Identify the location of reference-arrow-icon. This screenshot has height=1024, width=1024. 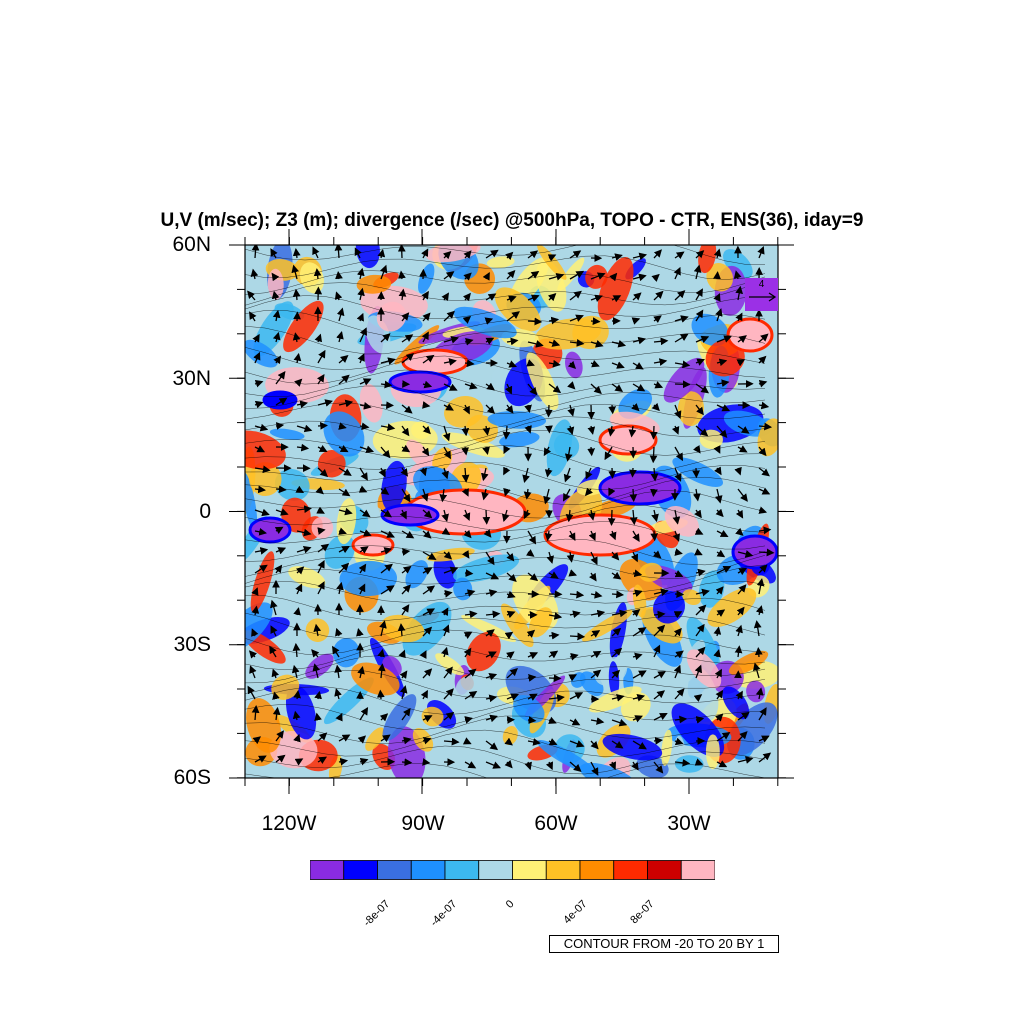
(763, 297).